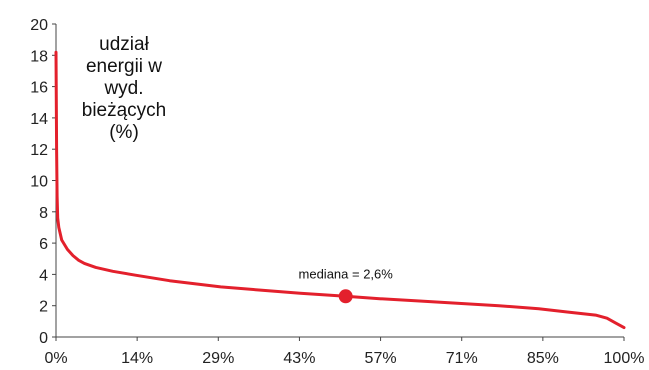 The height and width of the screenshot is (370, 649). Describe the element at coordinates (381, 358) in the screenshot. I see `x-tick-label: 57%` at that location.